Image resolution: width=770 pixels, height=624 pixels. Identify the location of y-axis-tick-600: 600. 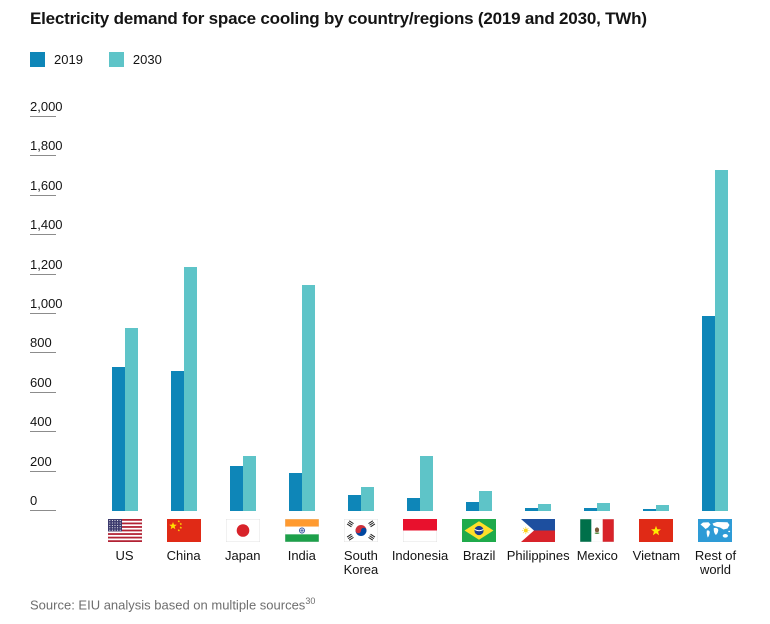
(43, 384).